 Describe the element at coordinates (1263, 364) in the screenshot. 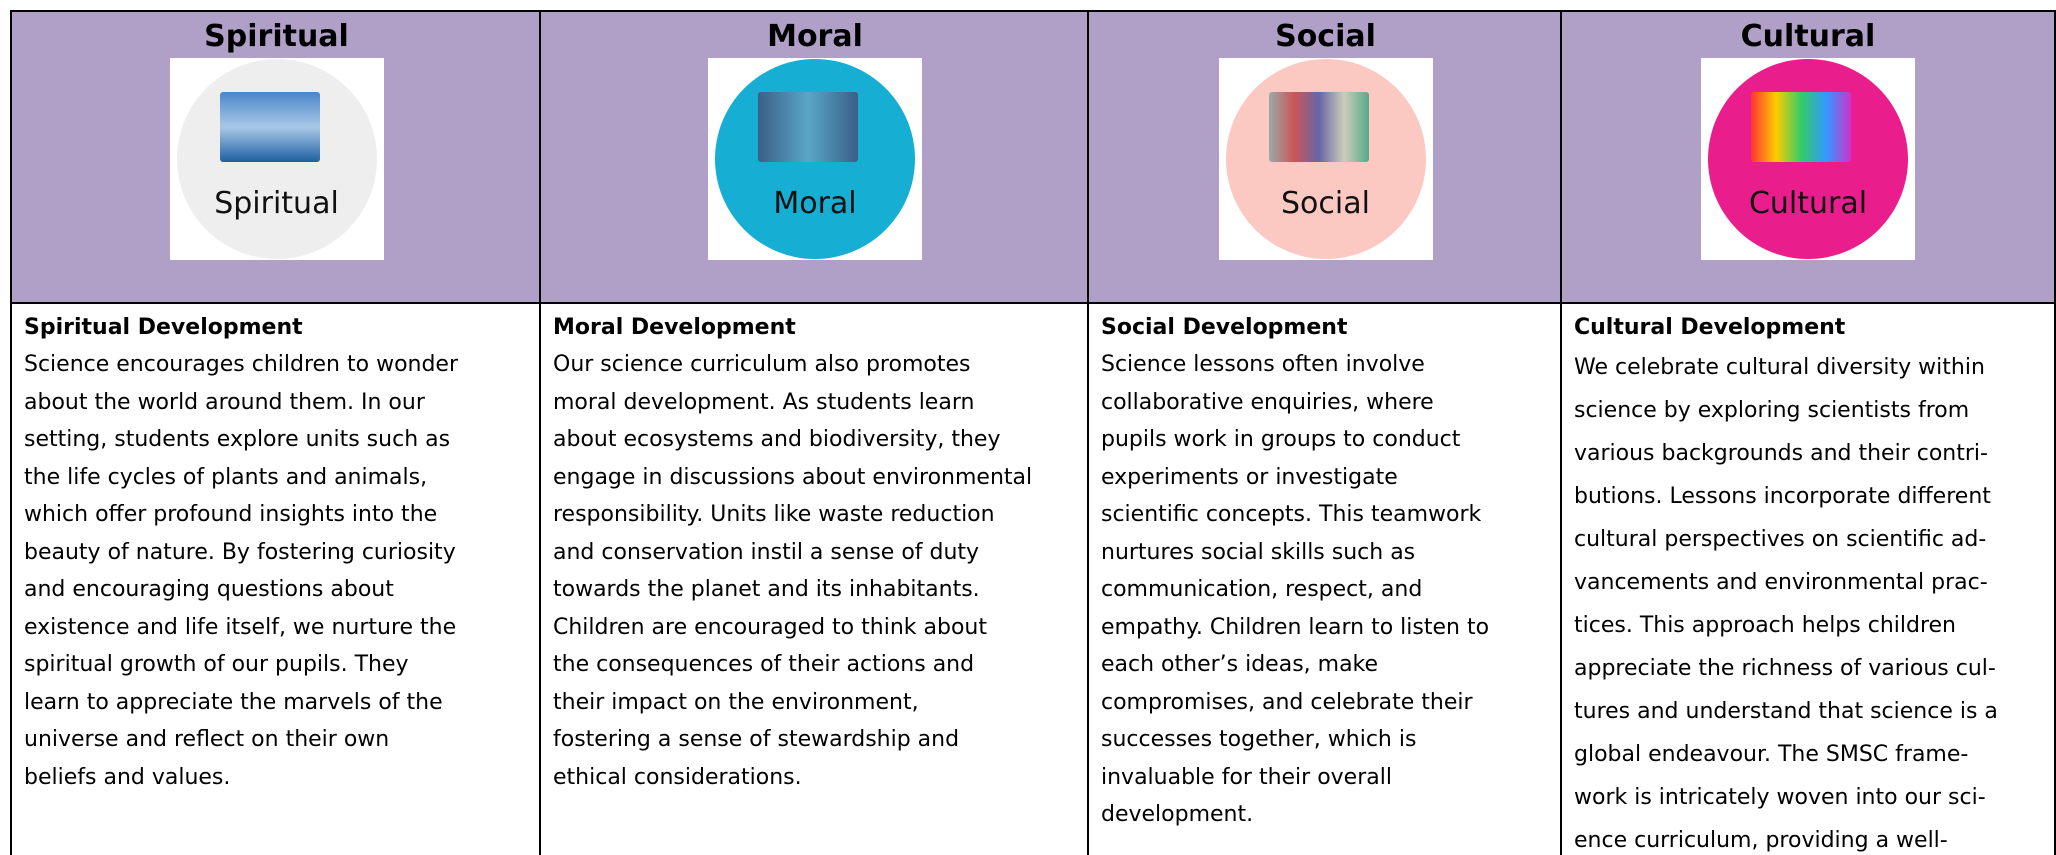

I see `body-line: Science lessons often involve` at that location.